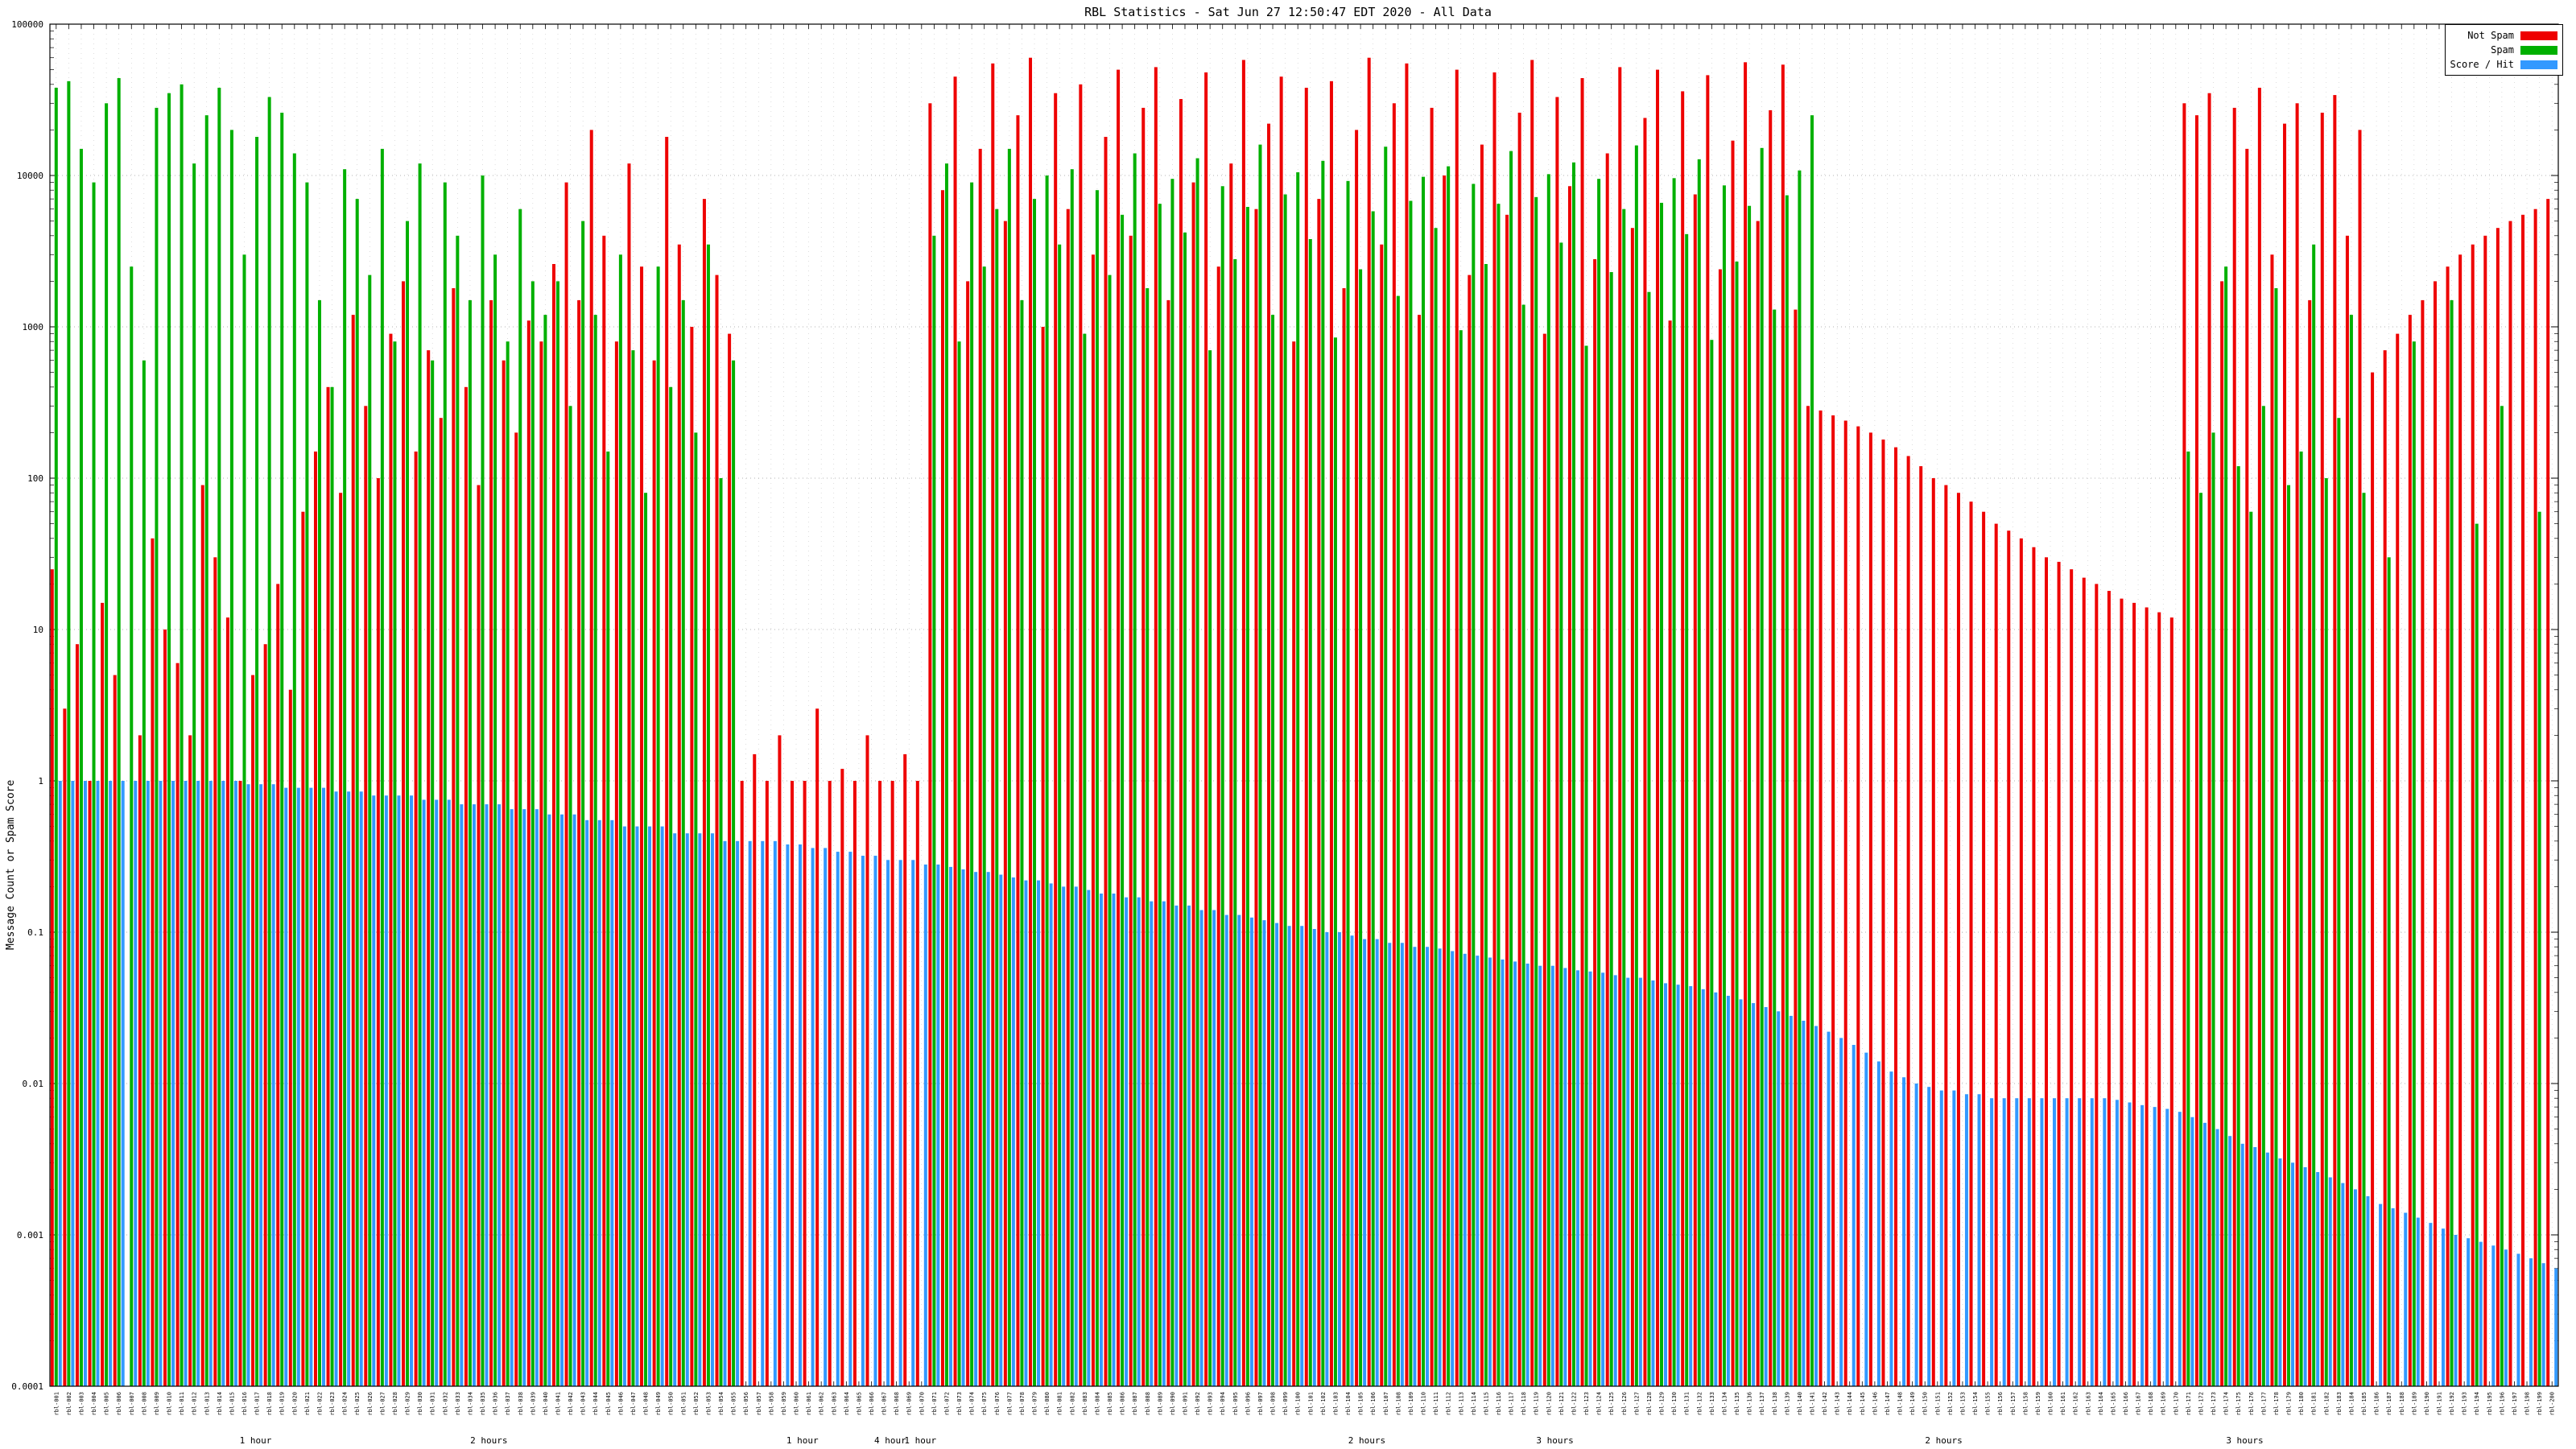  Describe the element at coordinates (282, 1404) in the screenshot. I see `svg-text: rbl-019` at that location.